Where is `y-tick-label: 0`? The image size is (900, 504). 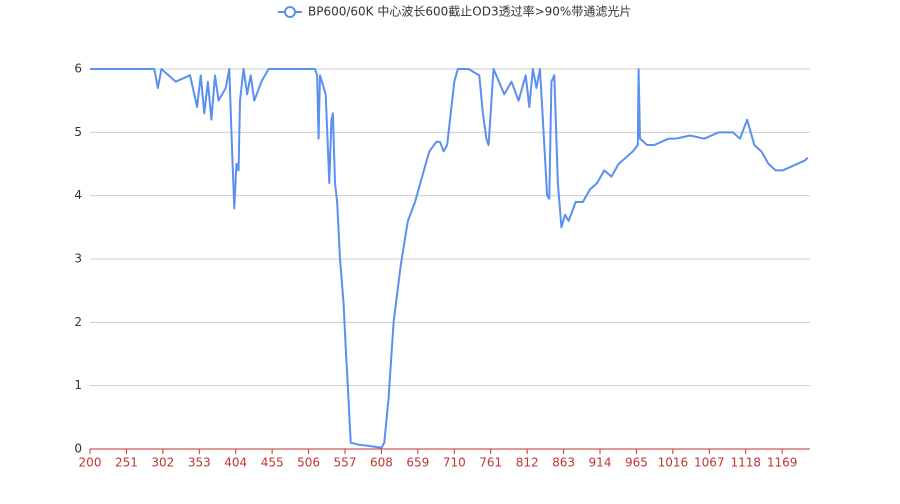 y-tick-label: 0 is located at coordinates (78, 449).